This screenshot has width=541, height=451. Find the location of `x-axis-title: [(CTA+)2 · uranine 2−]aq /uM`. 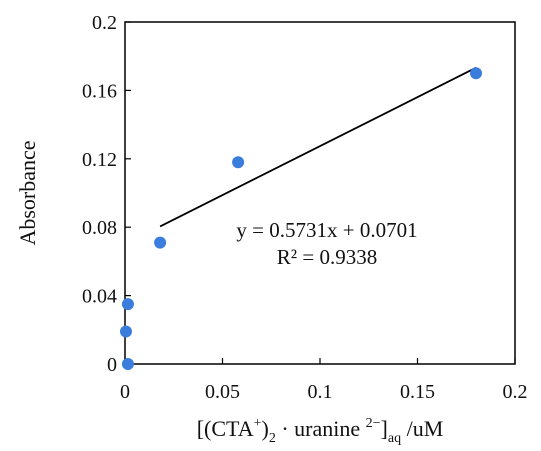

x-axis-title: [(CTA+)2 · uranine 2−]aq /uM is located at coordinates (320, 431).